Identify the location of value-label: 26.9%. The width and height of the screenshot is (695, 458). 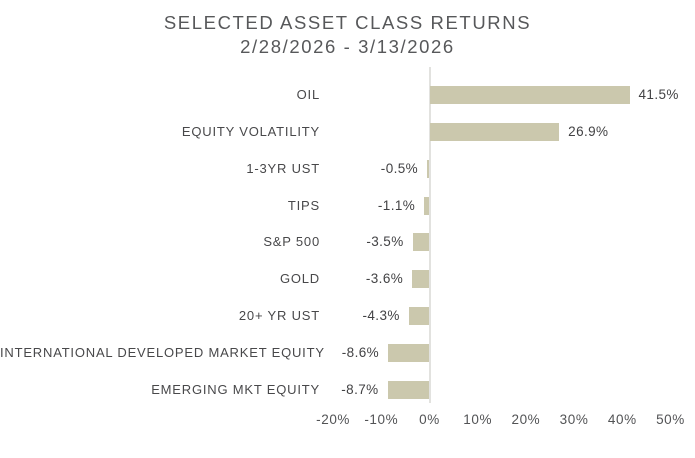
(588, 131).